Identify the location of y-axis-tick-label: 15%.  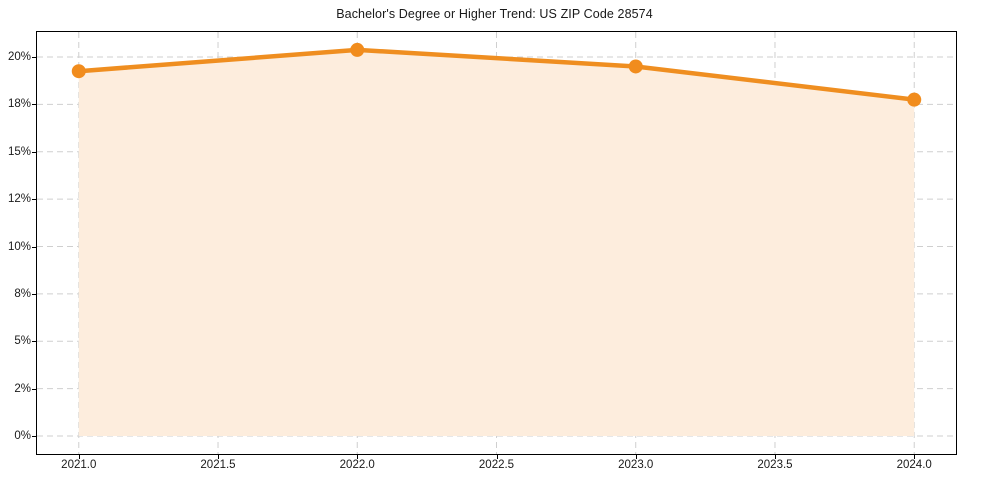
(19, 151).